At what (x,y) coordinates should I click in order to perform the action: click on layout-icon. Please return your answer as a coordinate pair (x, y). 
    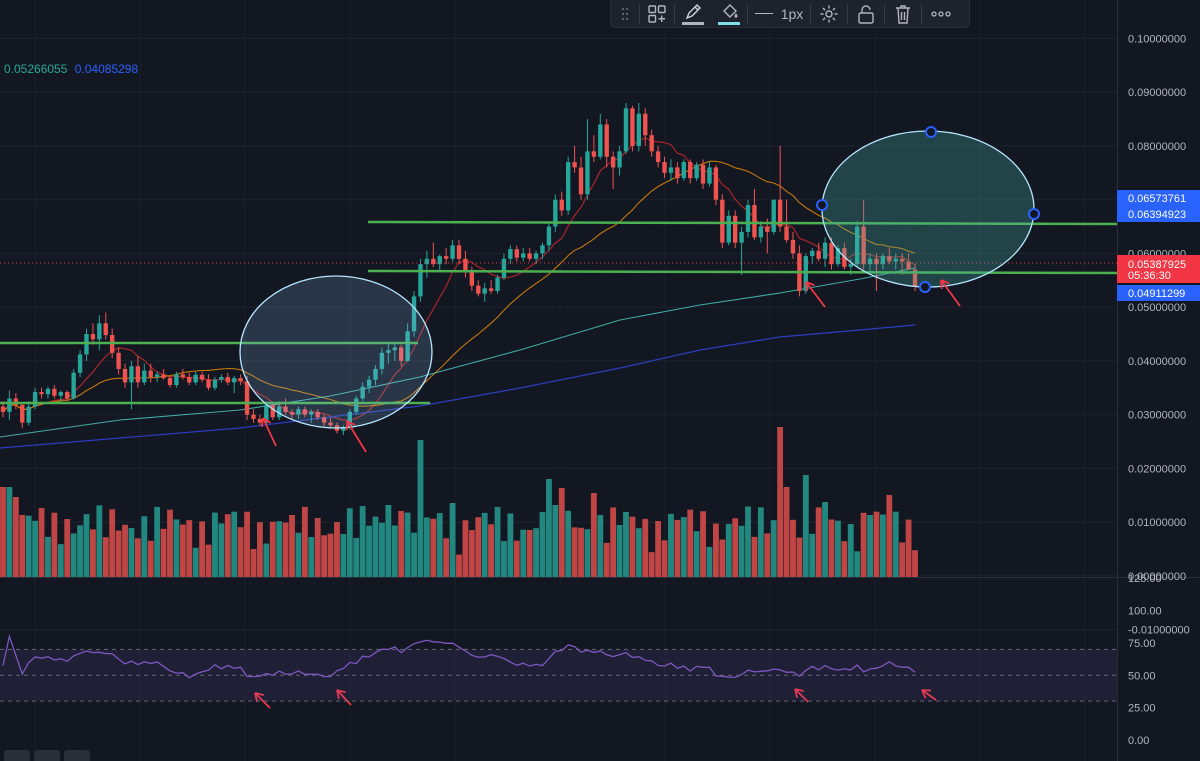
    Looking at the image, I should click on (657, 13).